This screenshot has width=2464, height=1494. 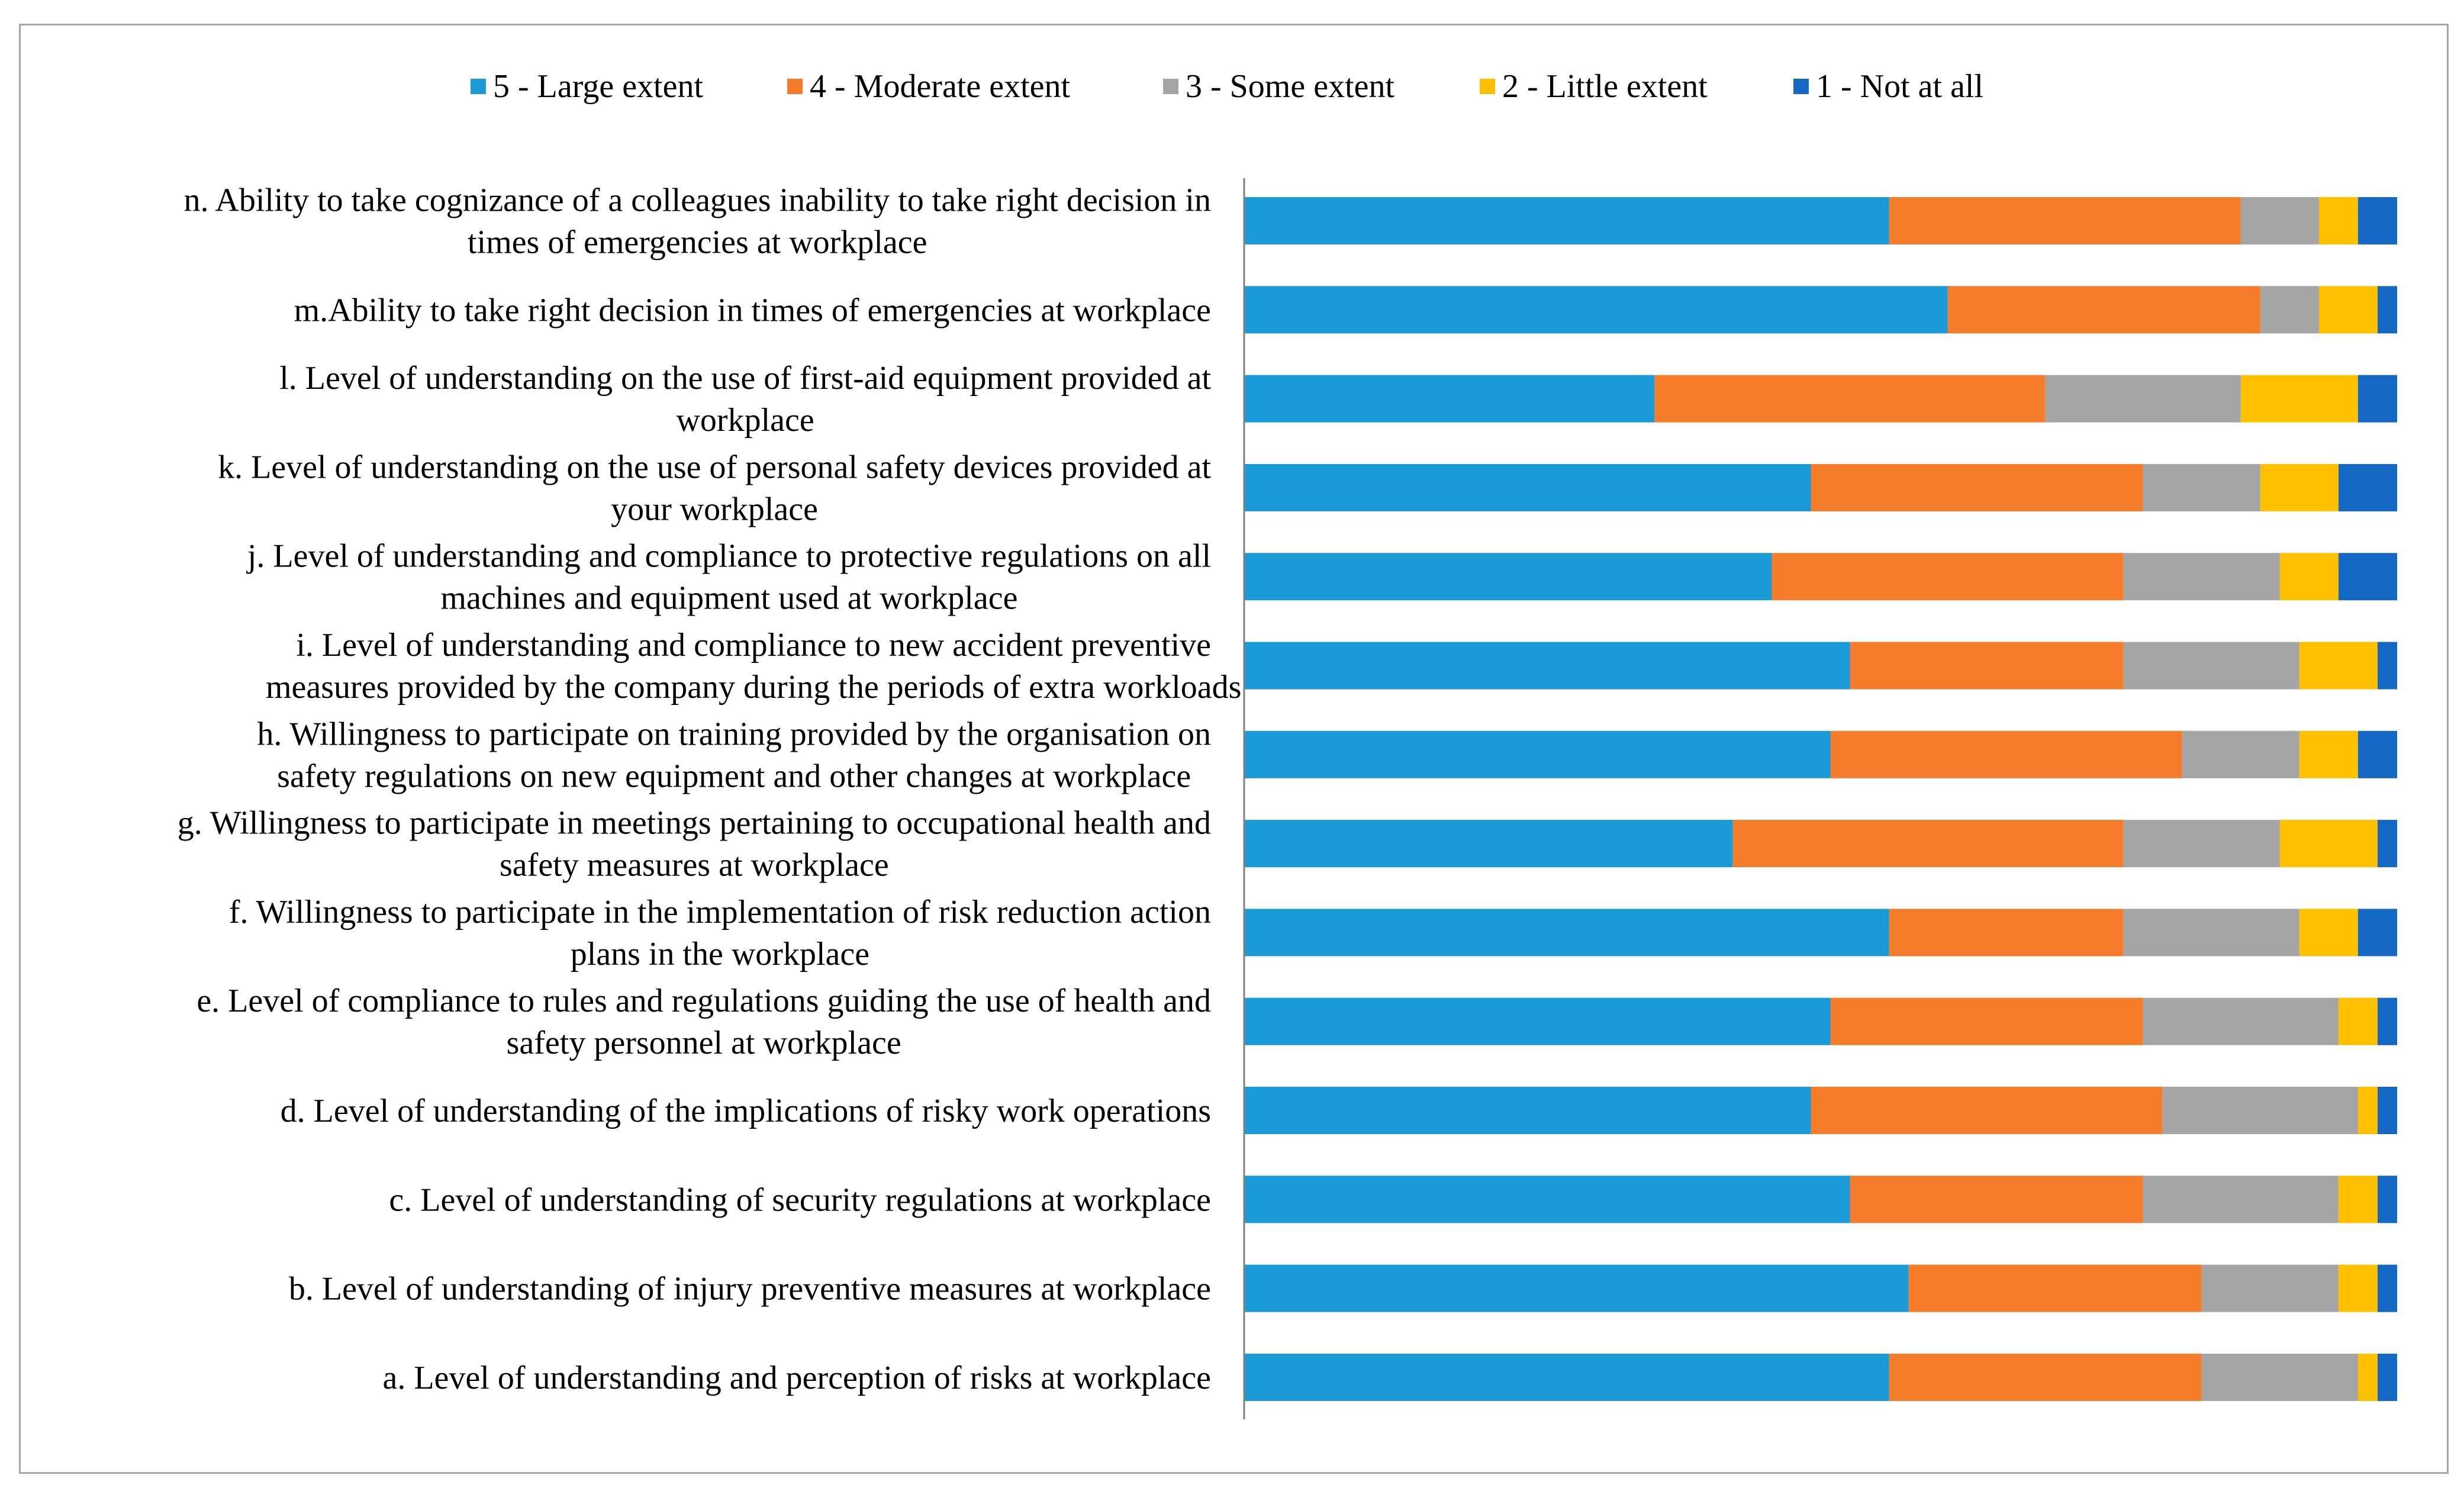 I want to click on legend-label: 4 - Moderate extent, so click(x=940, y=86).